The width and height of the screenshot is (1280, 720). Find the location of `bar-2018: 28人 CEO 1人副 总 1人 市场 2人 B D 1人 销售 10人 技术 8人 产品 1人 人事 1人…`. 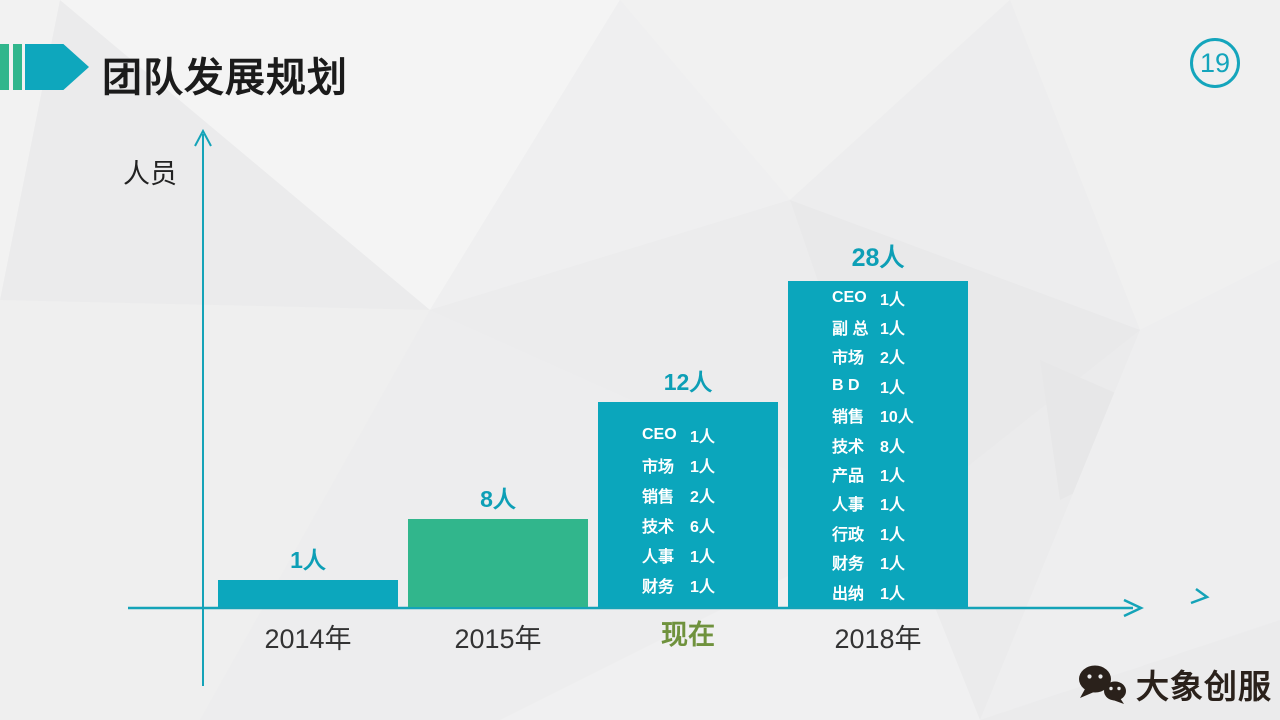

bar-2018: 28人 CEO 1人副 总 1人 市场 2人 B D 1人 销售 10人 技术 8人 产品 1人 人事 1人… is located at coordinates (878, 425).